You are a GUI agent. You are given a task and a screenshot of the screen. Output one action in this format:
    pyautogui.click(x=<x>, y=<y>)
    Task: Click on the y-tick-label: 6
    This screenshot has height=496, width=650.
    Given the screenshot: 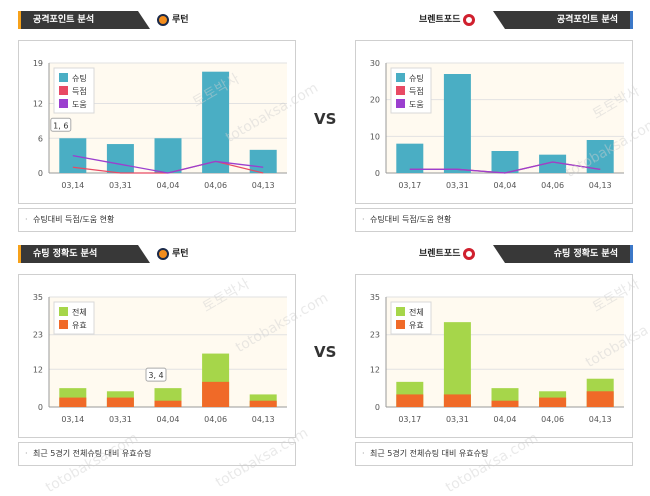 What is the action you would take?
    pyautogui.click(x=40, y=138)
    